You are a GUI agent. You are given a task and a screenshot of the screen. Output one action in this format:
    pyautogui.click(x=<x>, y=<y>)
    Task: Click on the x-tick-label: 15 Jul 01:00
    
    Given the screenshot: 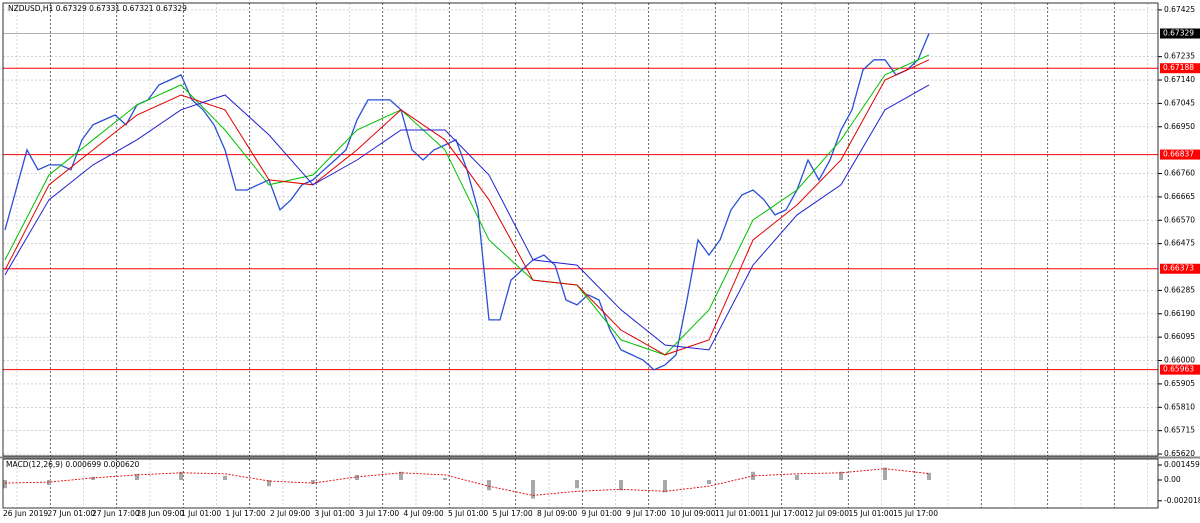 What is the action you would take?
    pyautogui.click(x=871, y=513)
    